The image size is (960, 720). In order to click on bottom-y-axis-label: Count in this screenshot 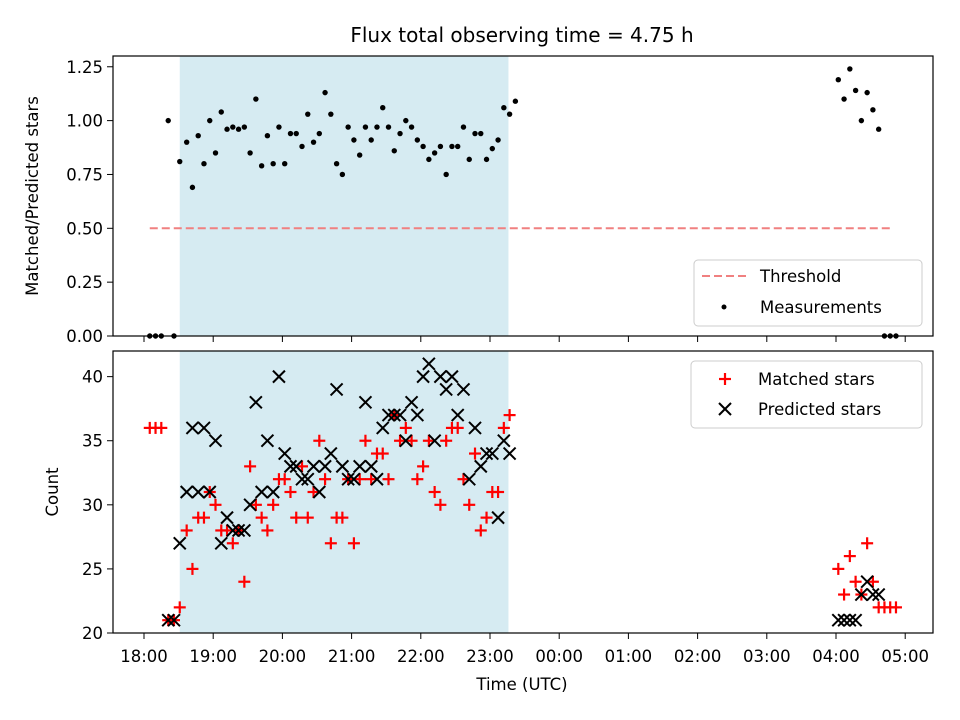, I will do `click(52, 492)`.